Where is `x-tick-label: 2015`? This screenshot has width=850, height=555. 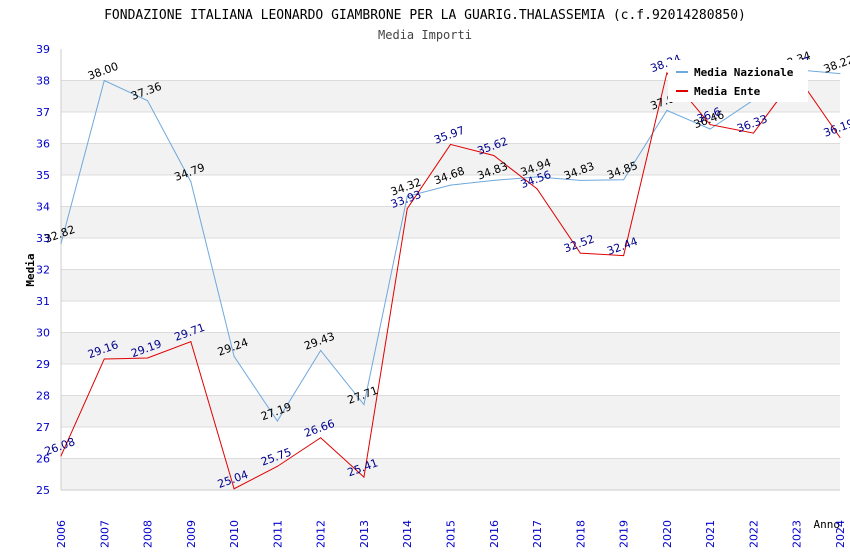
x-tick-label: 2015 is located at coordinates (451, 534).